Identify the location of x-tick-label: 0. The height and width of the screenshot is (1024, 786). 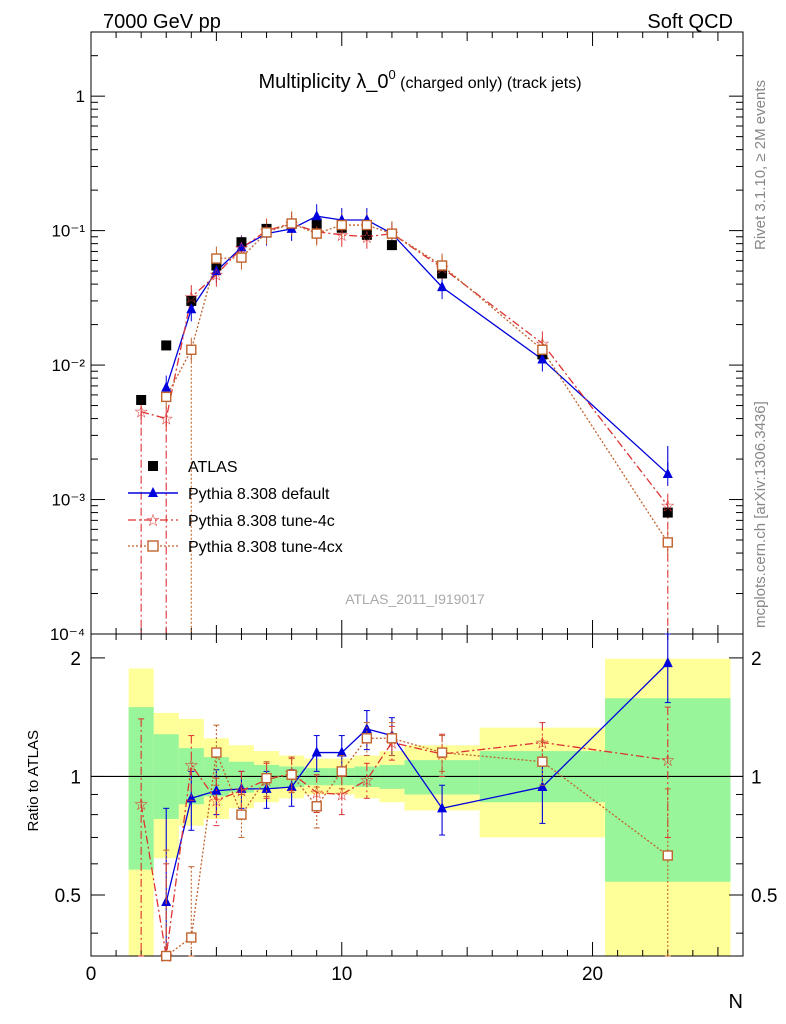
(91, 974).